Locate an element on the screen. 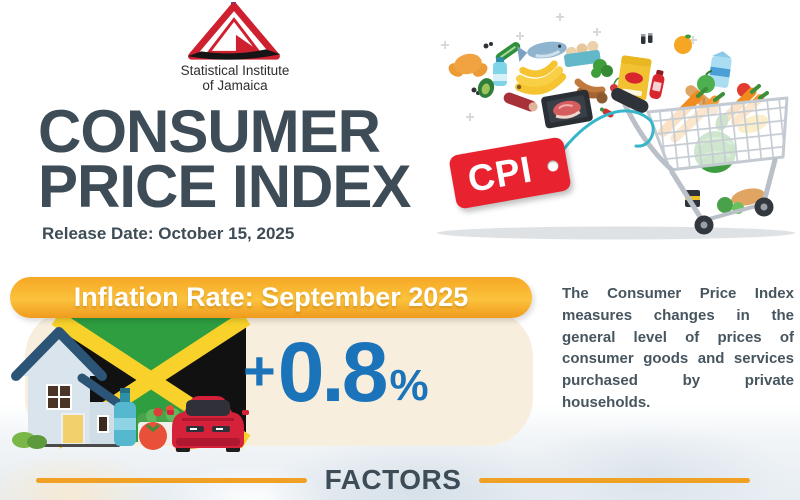 This screenshot has height=500, width=800. logo-base is located at coordinates (234, 54).